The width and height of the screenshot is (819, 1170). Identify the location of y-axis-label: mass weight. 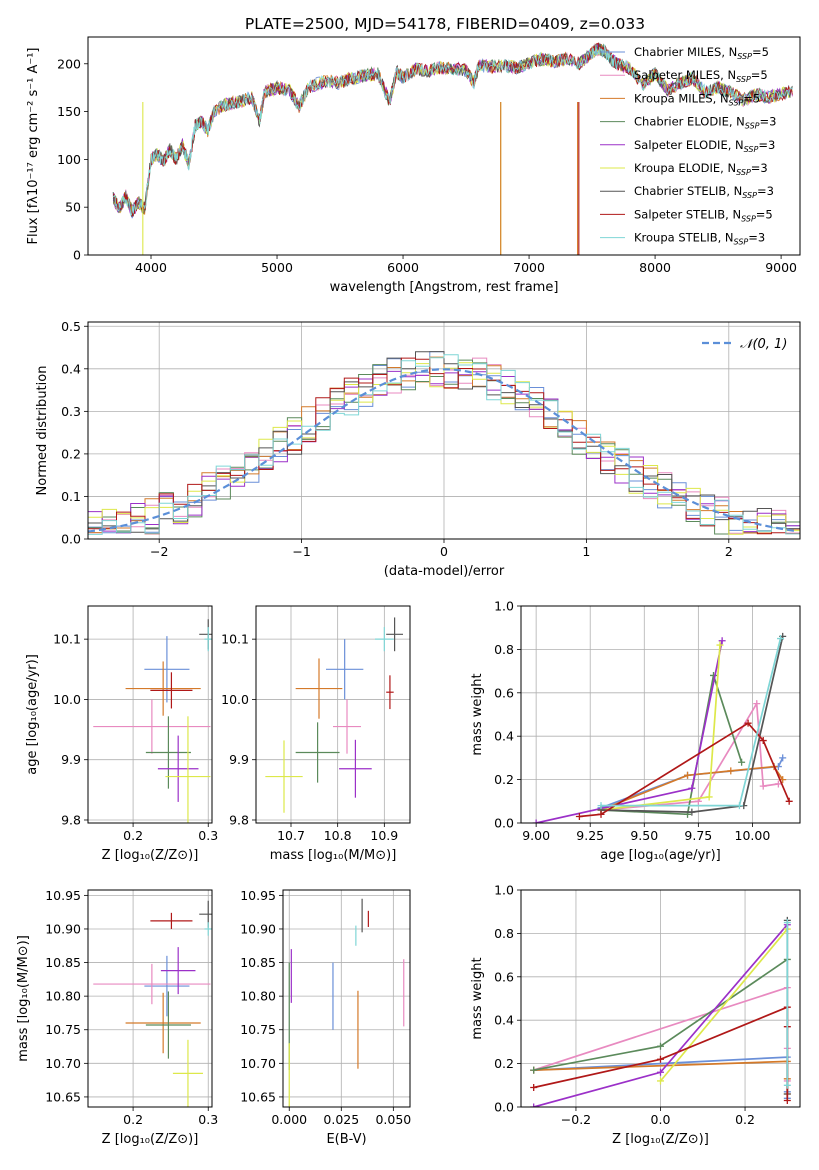
(477, 714).